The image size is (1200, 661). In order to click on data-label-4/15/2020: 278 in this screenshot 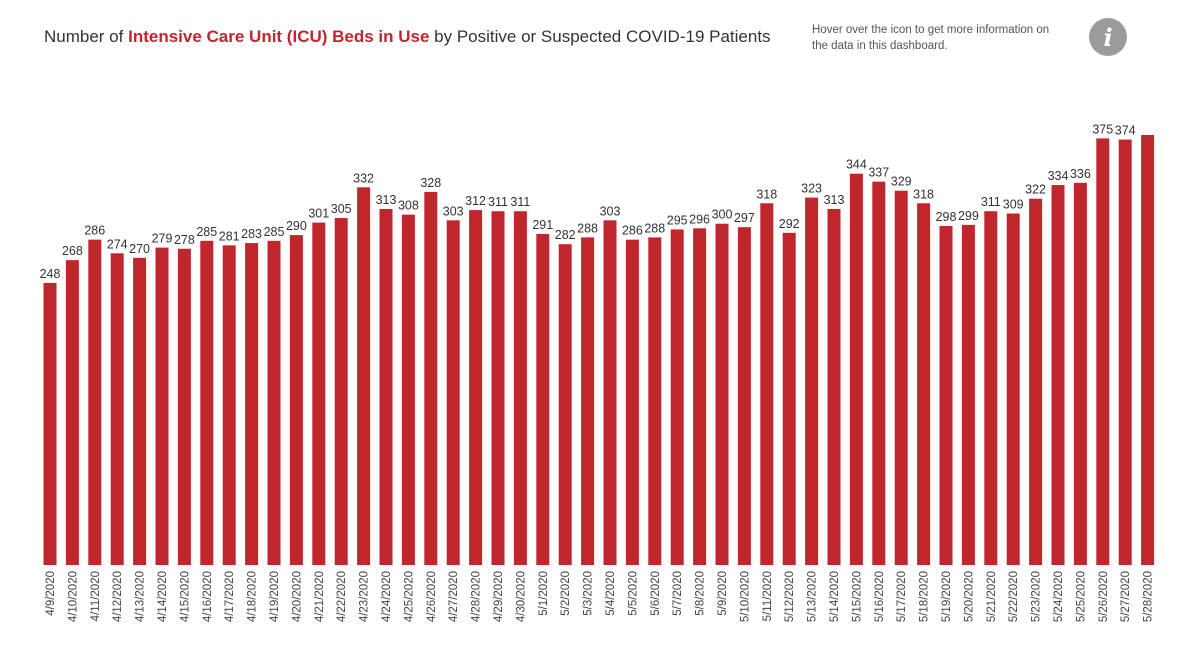, I will do `click(184, 240)`.